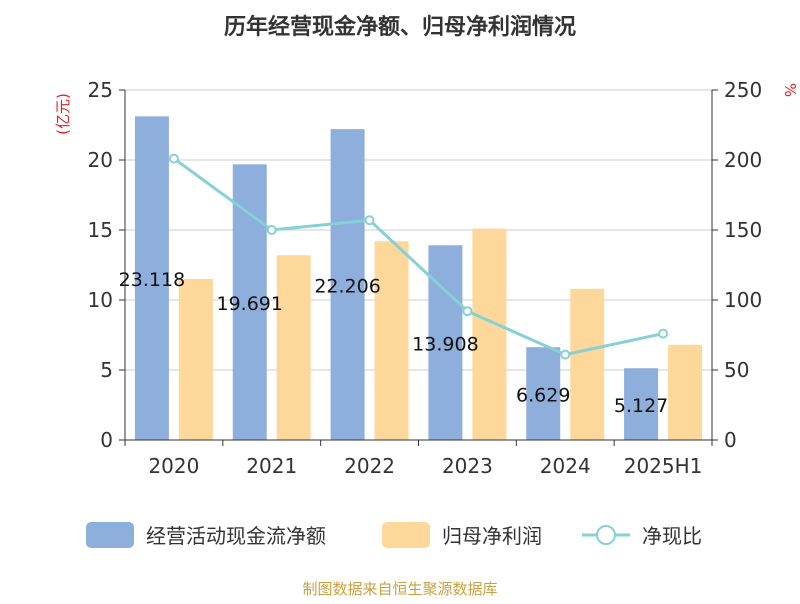 This screenshot has height=604, width=800. Describe the element at coordinates (369, 466) in the screenshot. I see `x-tick-label: 2022` at that location.